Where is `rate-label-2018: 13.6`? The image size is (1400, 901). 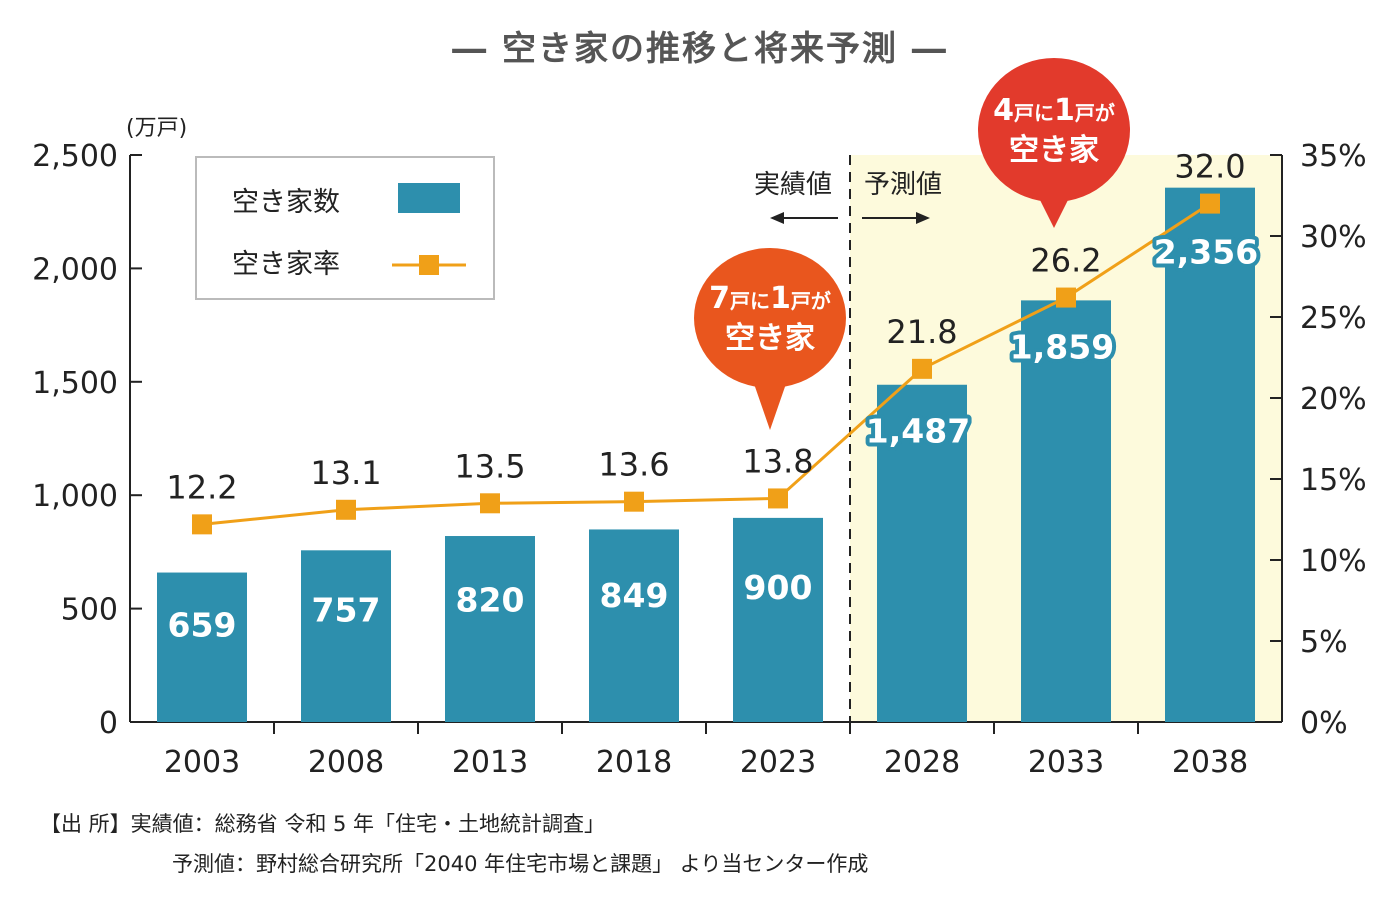 rate-label-2018: 13.6 is located at coordinates (633, 465).